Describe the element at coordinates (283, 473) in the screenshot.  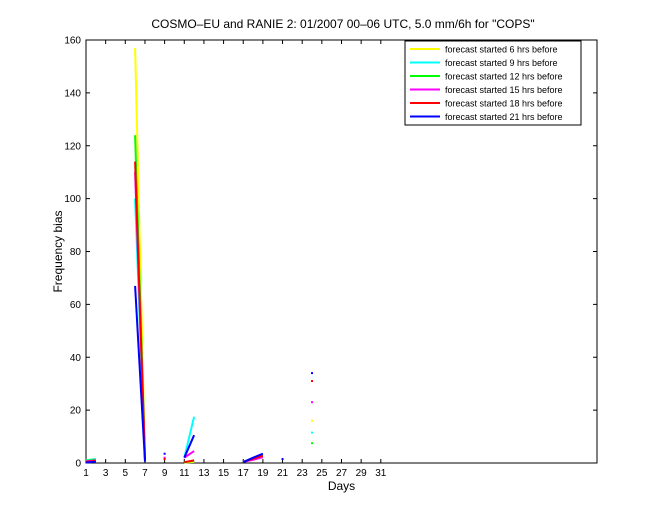
I see `x-tick-label: 21` at that location.